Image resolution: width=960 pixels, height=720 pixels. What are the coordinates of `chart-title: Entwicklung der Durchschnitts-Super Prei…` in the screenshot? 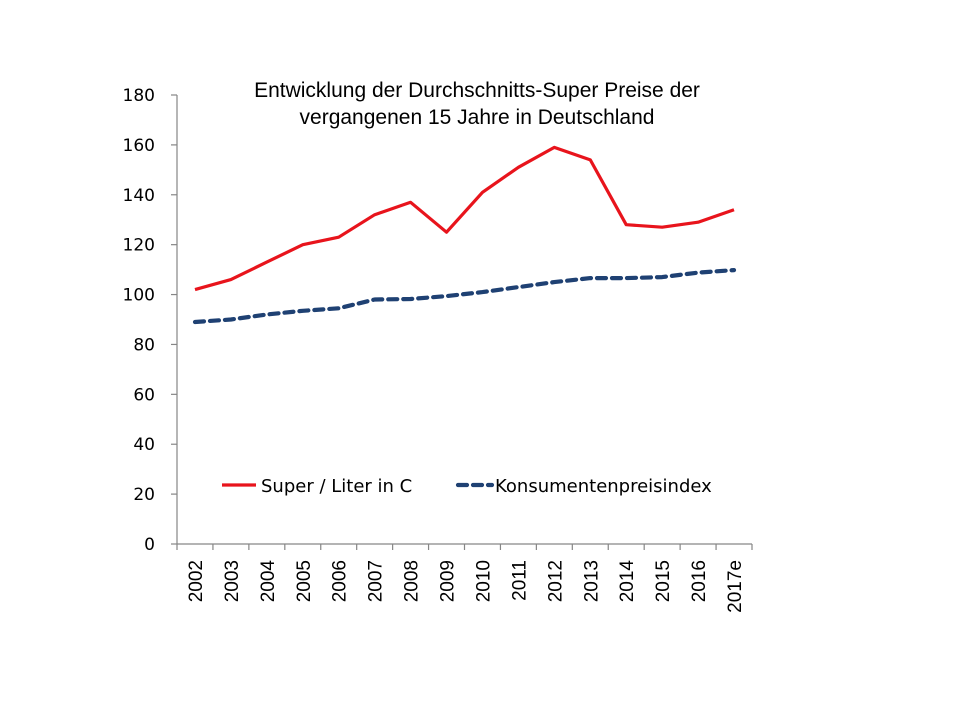 It's located at (477, 104).